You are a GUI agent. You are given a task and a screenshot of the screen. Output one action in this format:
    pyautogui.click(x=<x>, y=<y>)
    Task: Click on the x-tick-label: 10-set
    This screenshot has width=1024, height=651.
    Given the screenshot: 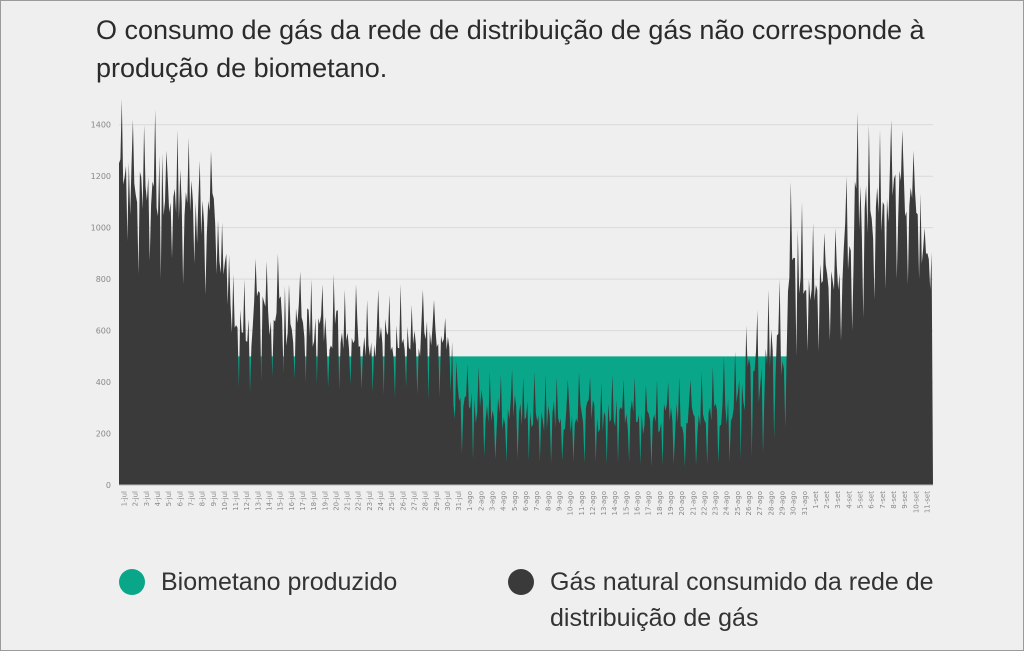 What is the action you would take?
    pyautogui.click(x=916, y=502)
    